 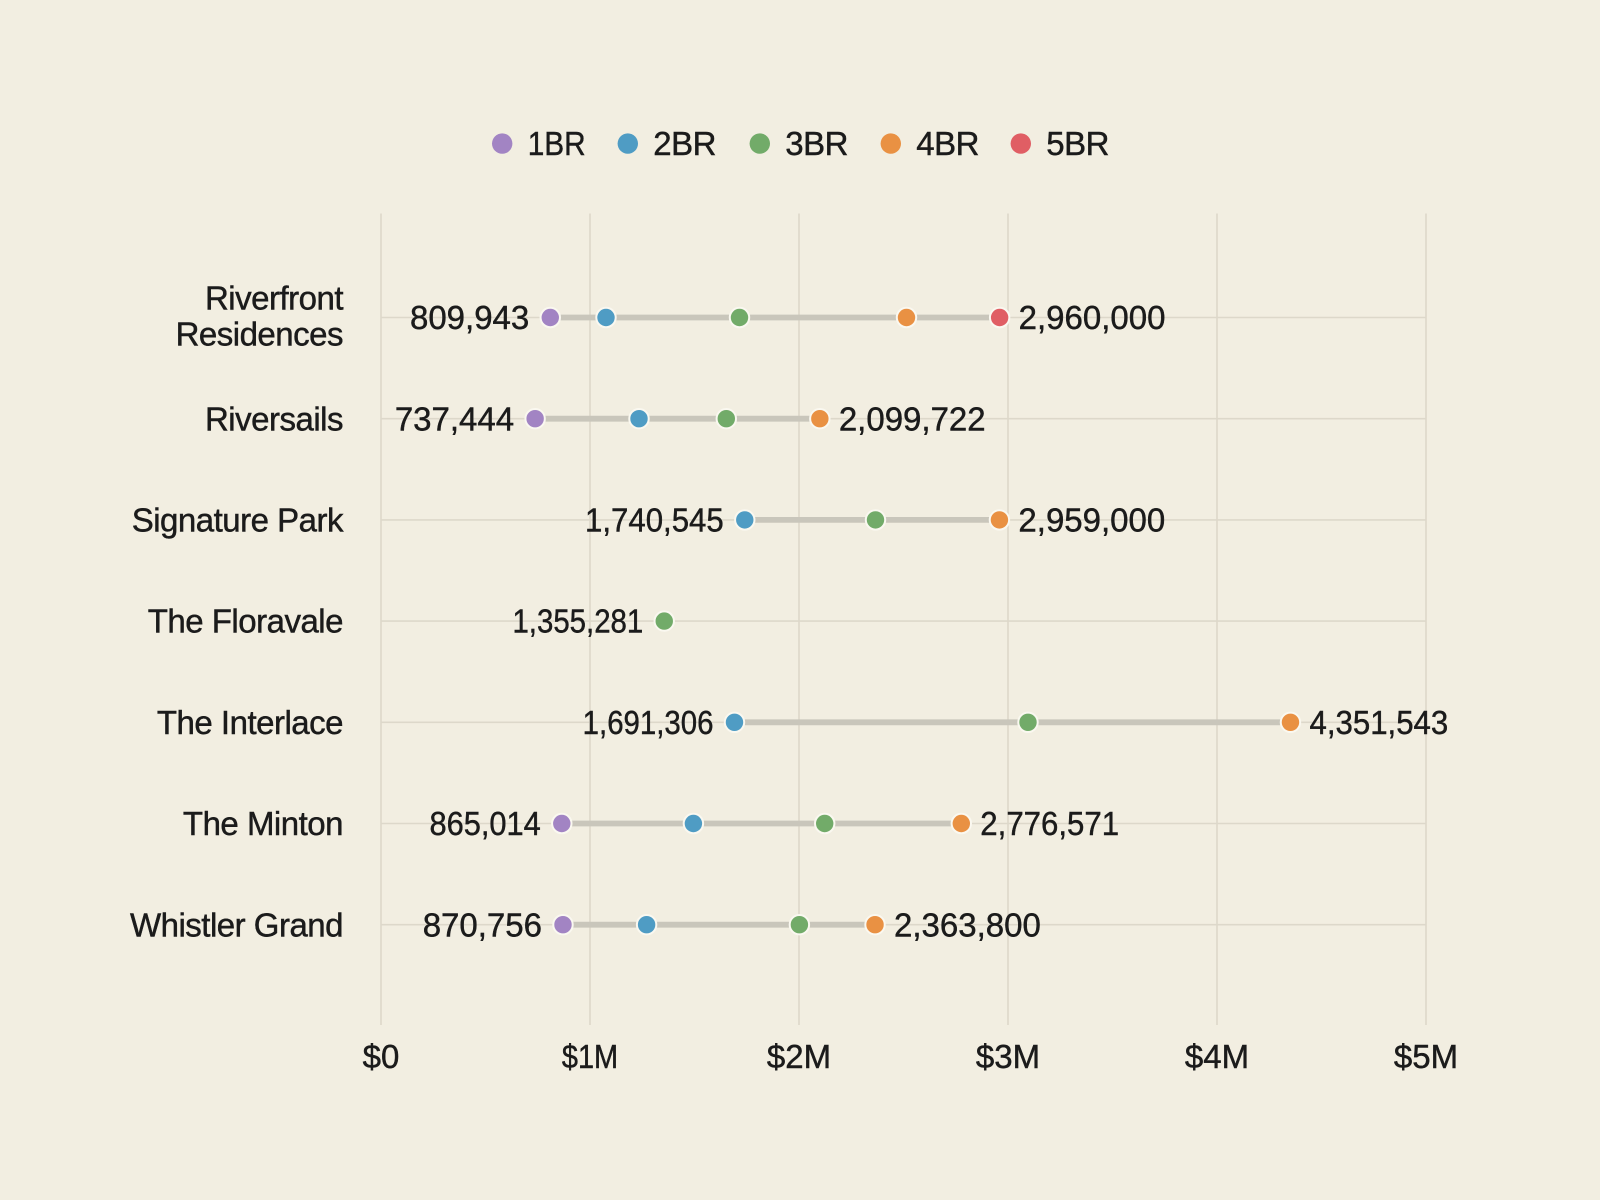 I want to click on svg-text: 1,355,281, so click(x=577, y=621).